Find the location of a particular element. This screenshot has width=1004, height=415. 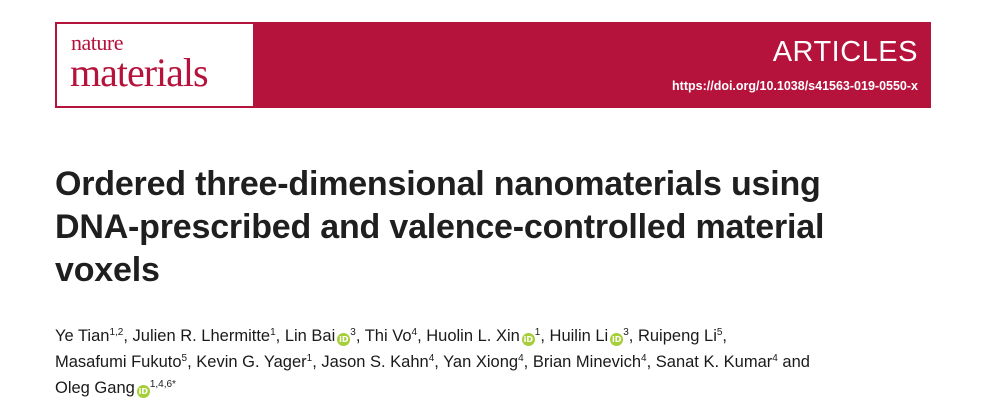

author-name: Huilin Li is located at coordinates (579, 336).